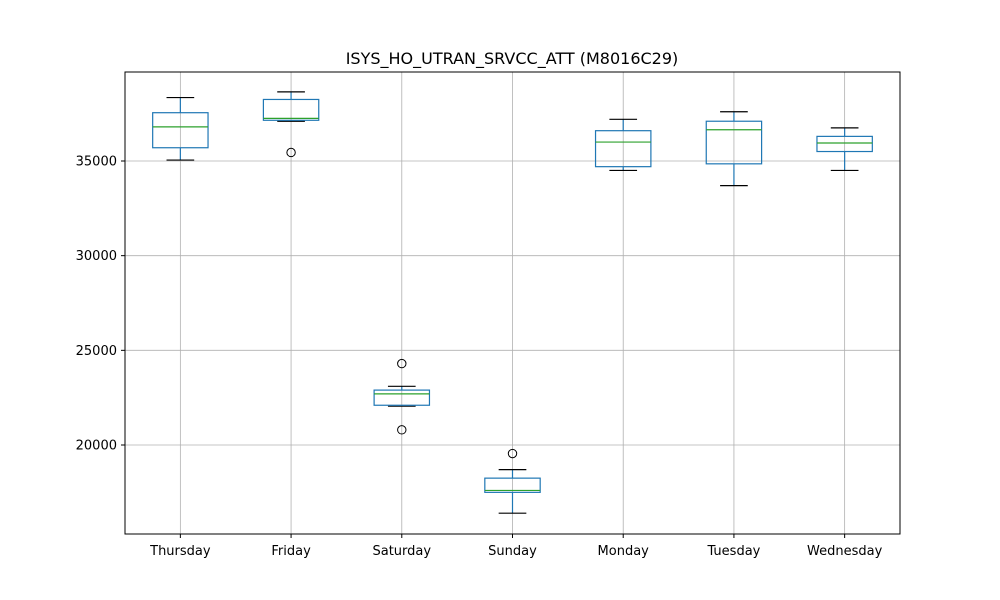 The width and height of the screenshot is (1000, 600). I want to click on y-tick-label: 30000, so click(96, 256).